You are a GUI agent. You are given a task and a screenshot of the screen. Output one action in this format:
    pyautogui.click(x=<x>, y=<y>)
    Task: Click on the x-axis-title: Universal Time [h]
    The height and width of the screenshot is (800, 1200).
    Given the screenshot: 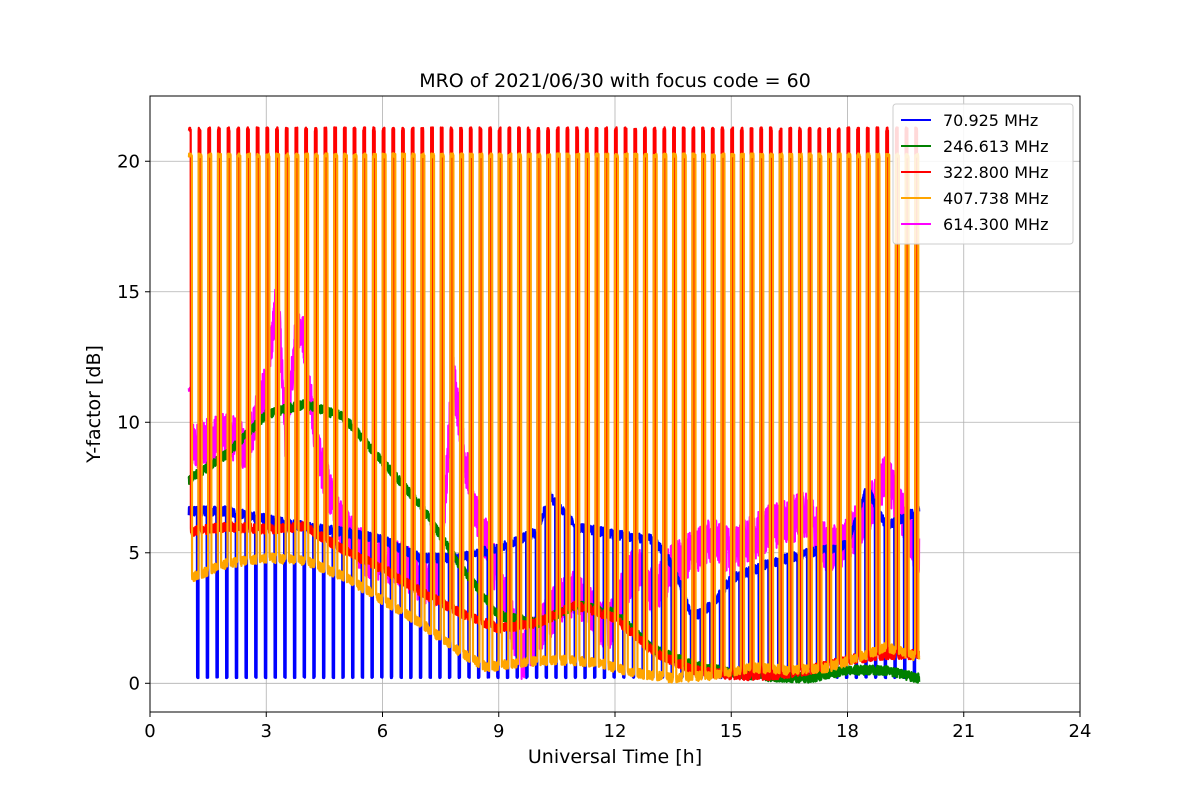 What is the action you would take?
    pyautogui.click(x=615, y=757)
    